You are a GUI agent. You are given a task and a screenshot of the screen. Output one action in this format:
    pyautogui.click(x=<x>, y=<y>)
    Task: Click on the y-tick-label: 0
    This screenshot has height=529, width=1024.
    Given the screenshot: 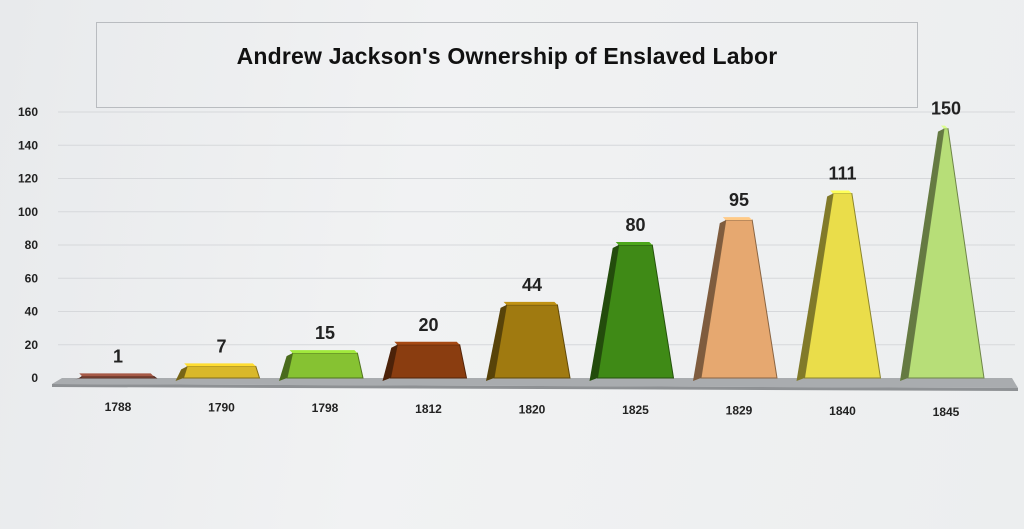 What is the action you would take?
    pyautogui.click(x=34, y=378)
    